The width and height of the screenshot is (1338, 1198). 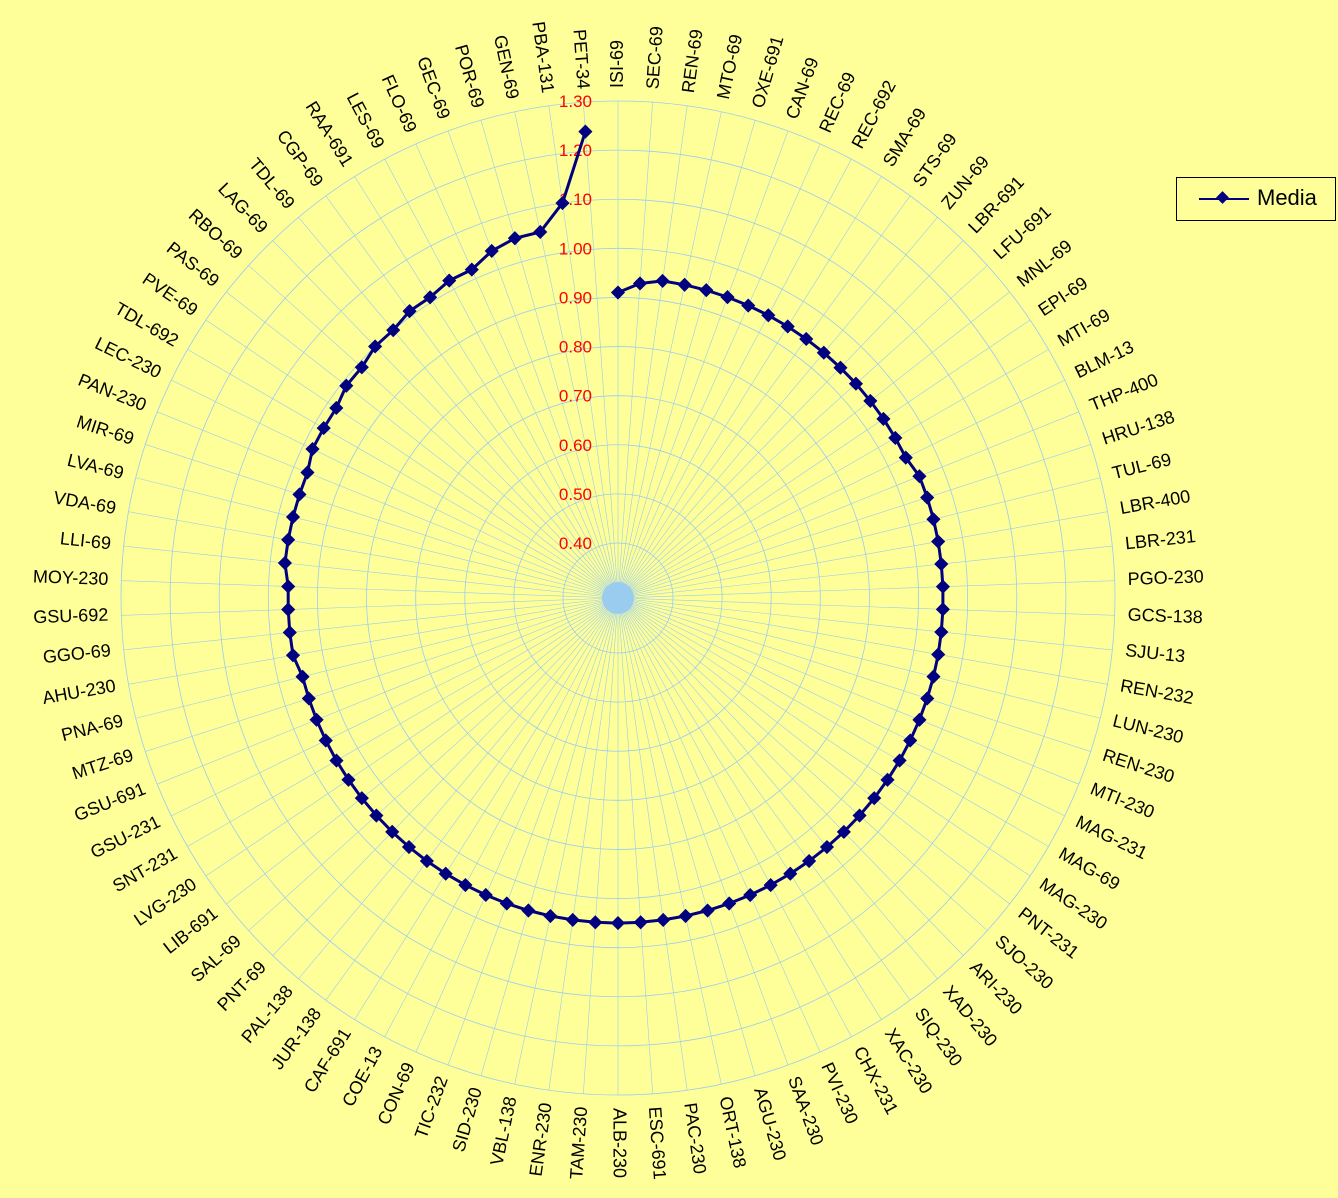 What do you see at coordinates (768, 72) in the screenshot?
I see `category-label: OXE-691` at bounding box center [768, 72].